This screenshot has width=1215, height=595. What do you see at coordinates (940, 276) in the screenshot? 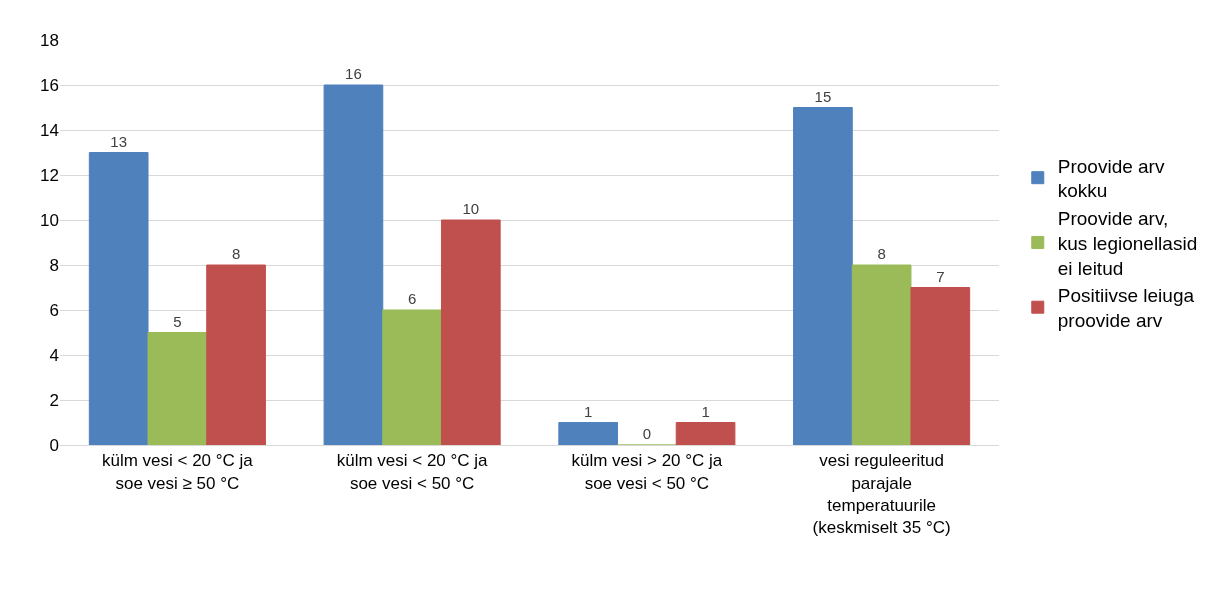
I see `data-label: 7` at bounding box center [940, 276].